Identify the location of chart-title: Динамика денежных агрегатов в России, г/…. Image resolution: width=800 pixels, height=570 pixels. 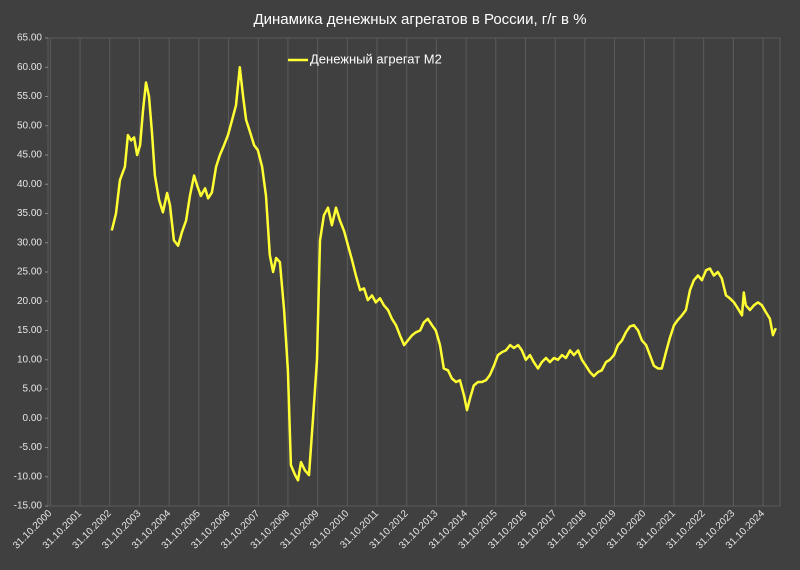
(419, 19).